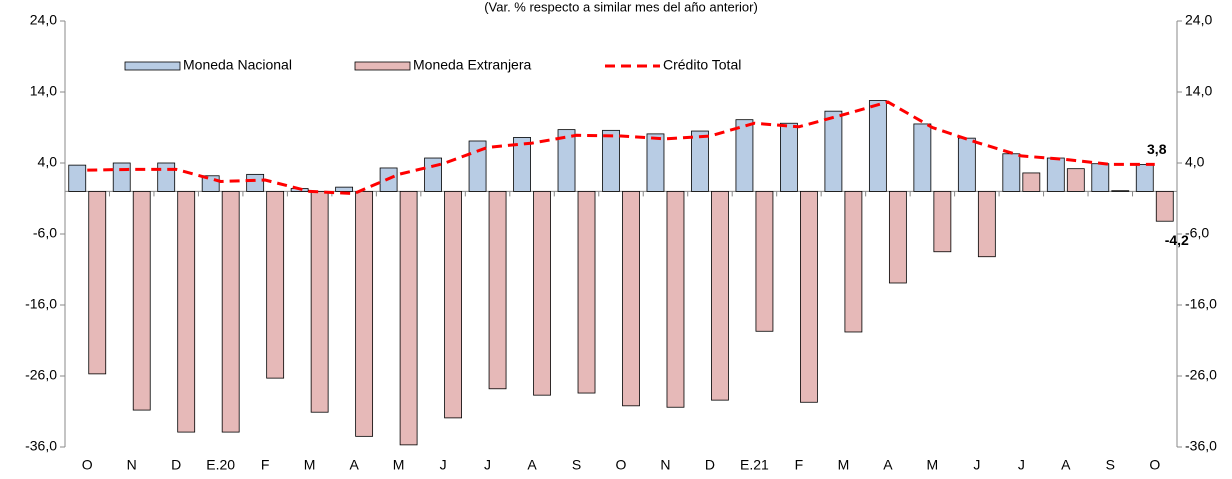 The height and width of the screenshot is (479, 1232). Describe the element at coordinates (48, 162) in the screenshot. I see `y-tick-label: 4,0` at that location.